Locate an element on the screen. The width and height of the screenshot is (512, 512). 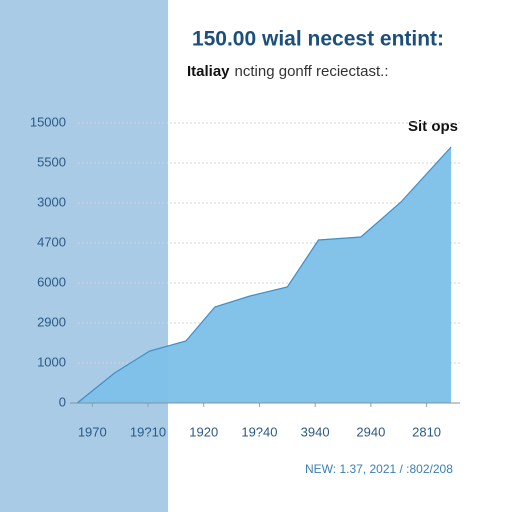
y-tick-label: 15000 is located at coordinates (48, 121).